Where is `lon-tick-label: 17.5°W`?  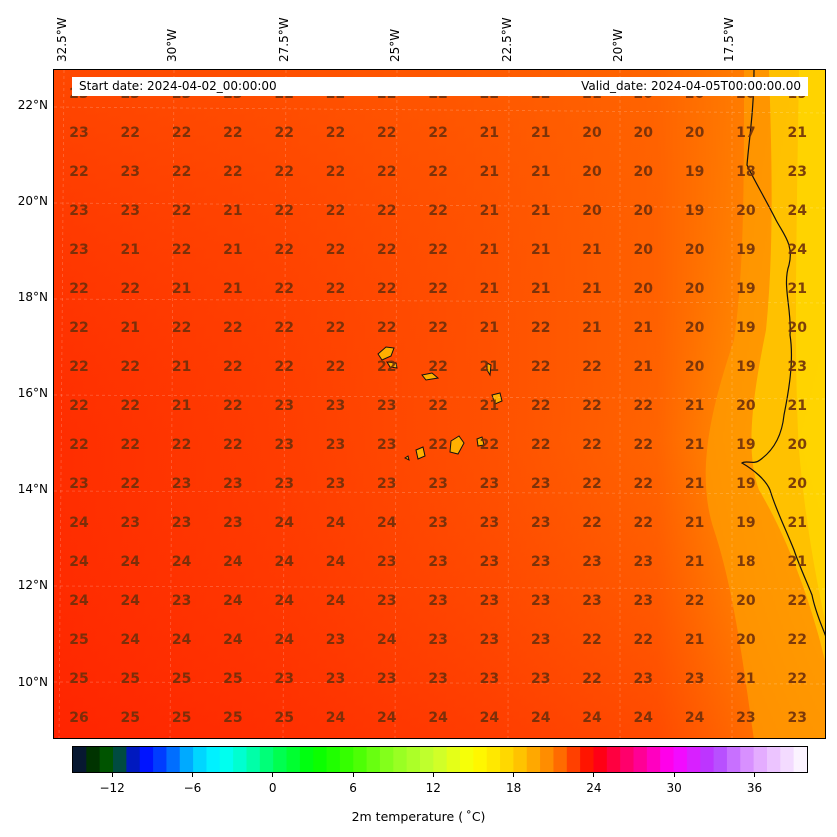 lon-tick-label: 17.5°W is located at coordinates (729, 39).